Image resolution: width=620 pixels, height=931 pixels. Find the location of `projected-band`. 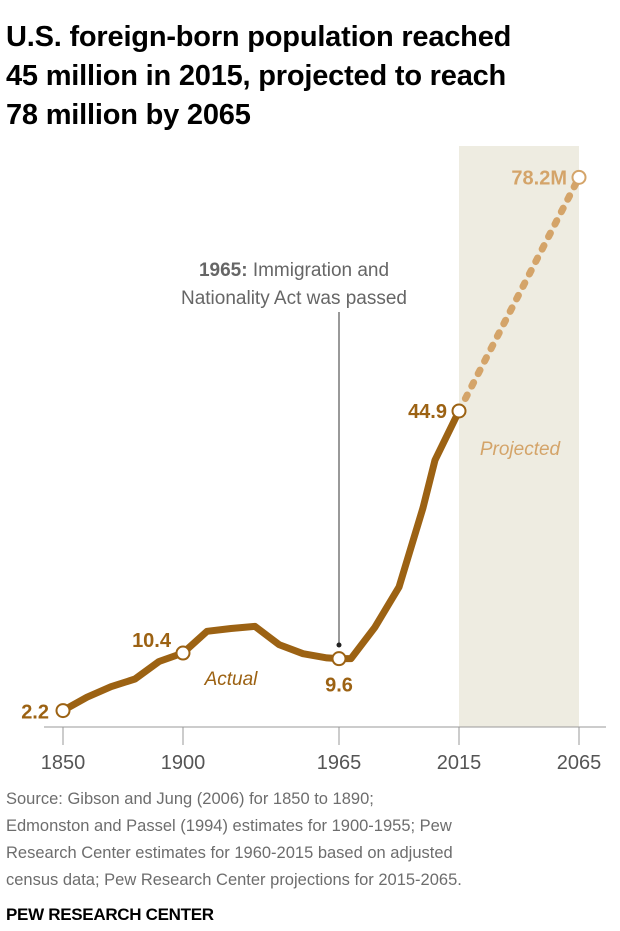

projected-band is located at coordinates (519, 436).